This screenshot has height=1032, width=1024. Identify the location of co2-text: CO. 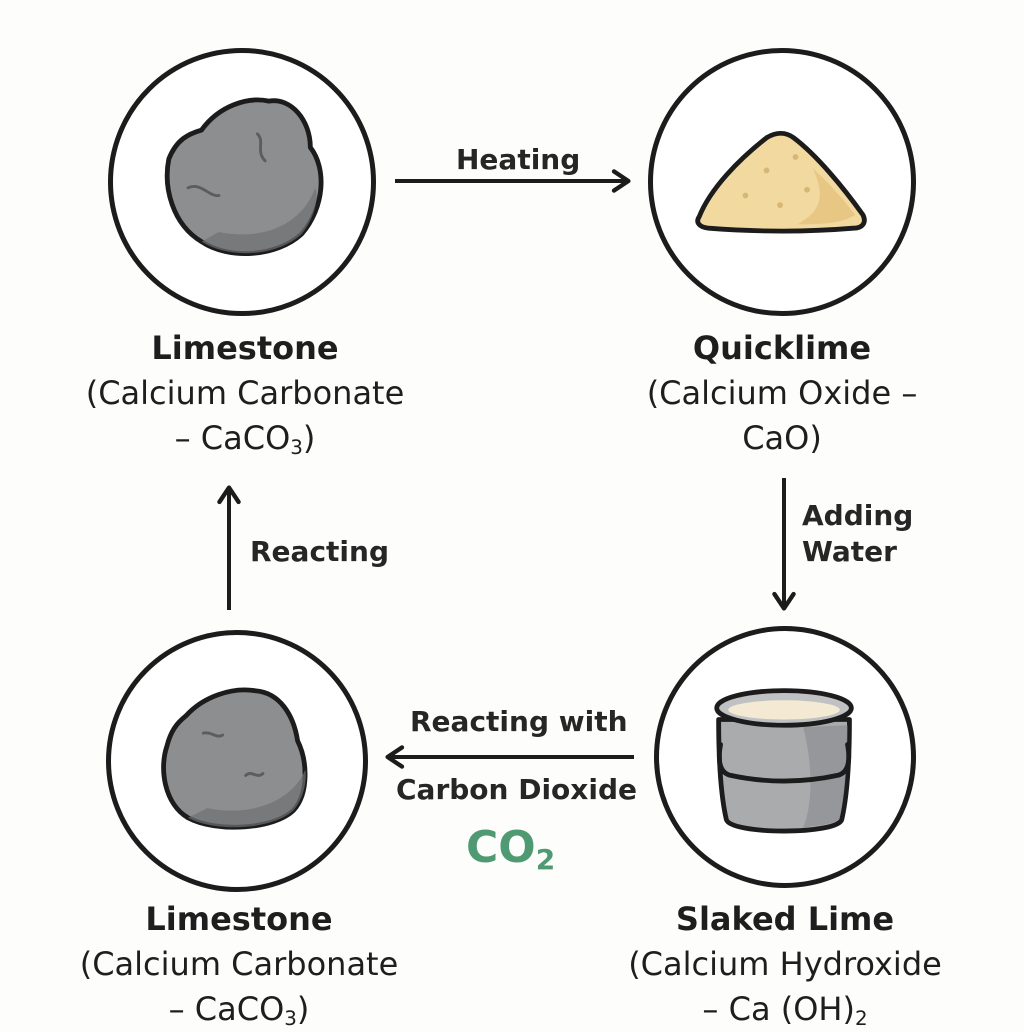
(501, 847).